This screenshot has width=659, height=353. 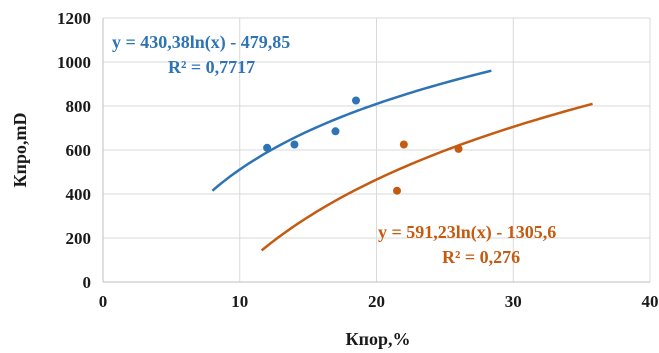 I want to click on x-tick-label: 10, so click(x=239, y=301).